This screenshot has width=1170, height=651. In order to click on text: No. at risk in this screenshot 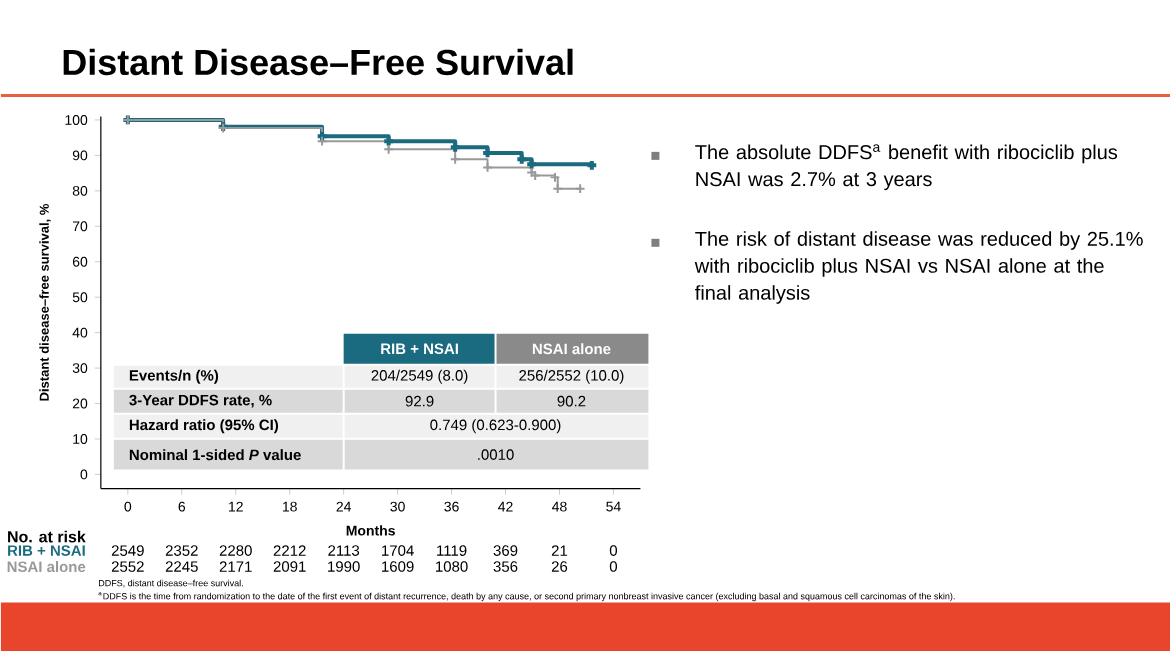, I will do `click(47, 536)`.